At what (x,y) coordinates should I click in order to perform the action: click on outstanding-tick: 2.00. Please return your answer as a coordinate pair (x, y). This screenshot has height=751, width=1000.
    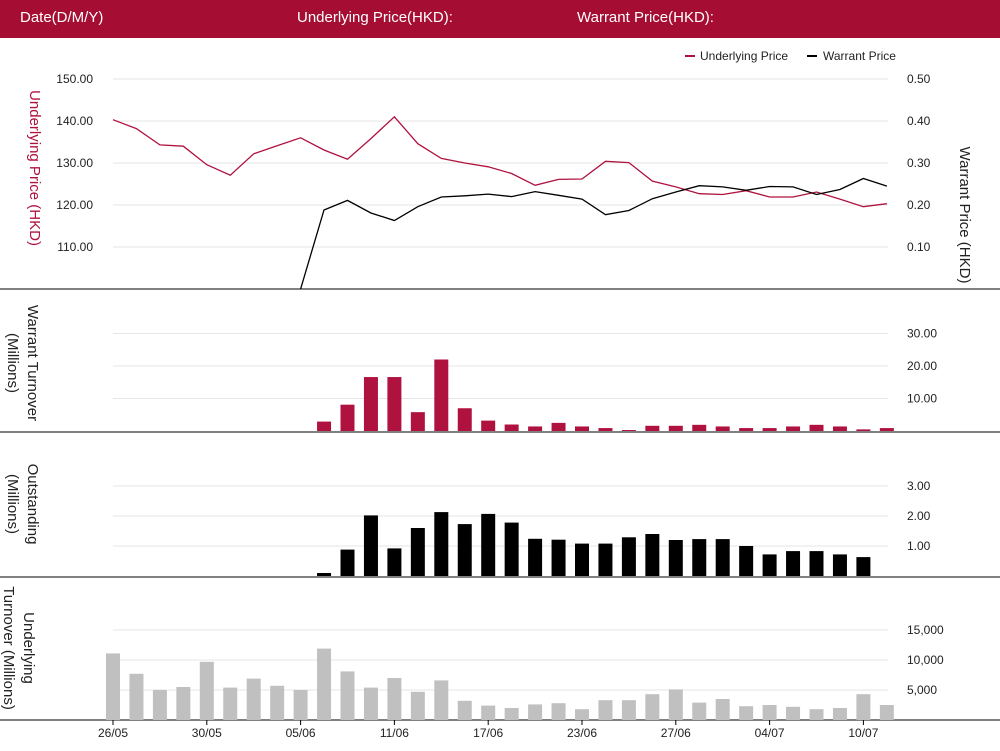
    Looking at the image, I should click on (919, 516).